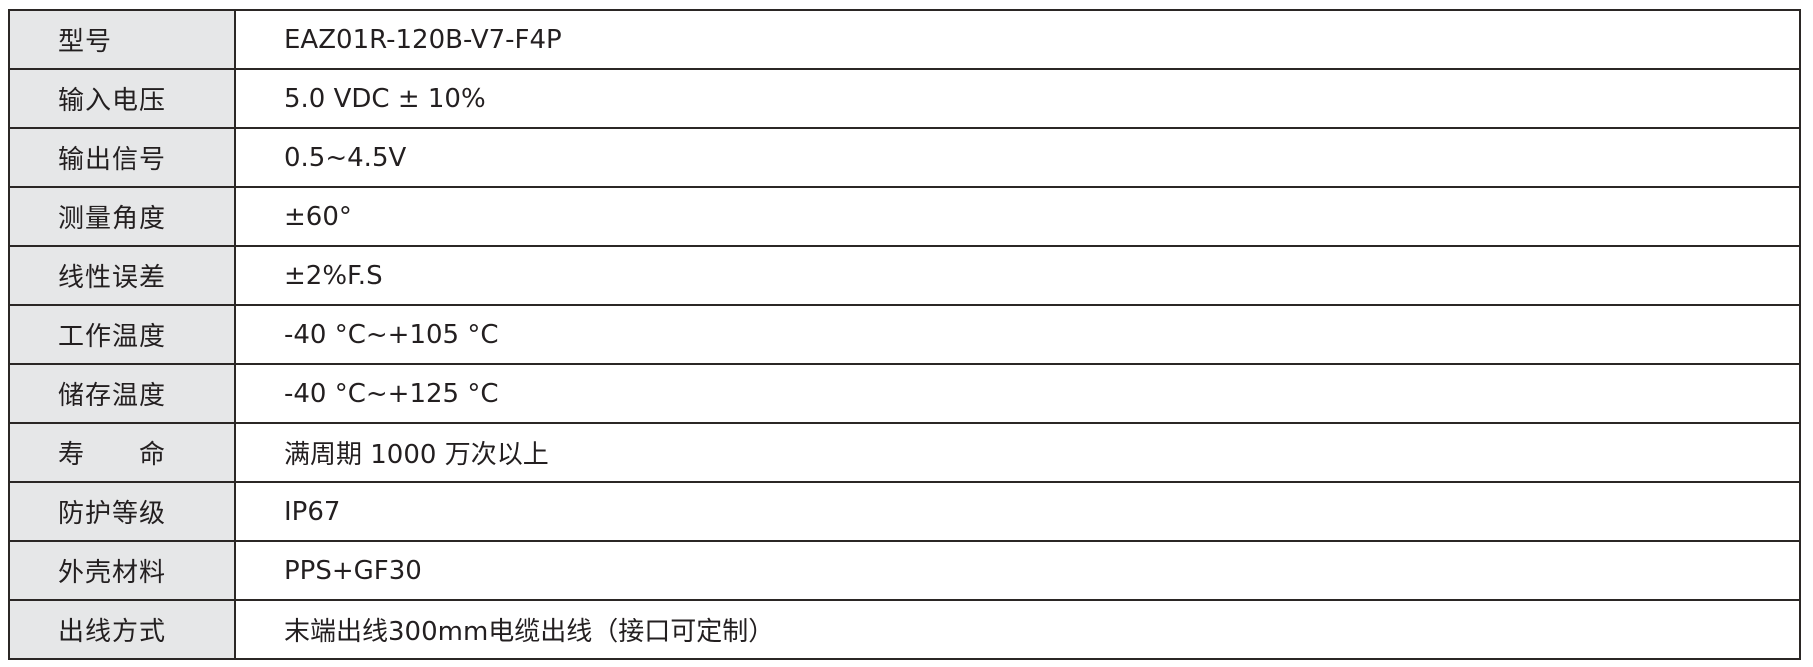  What do you see at coordinates (122, 570) in the screenshot?
I see `spec-label: 外壳材料` at bounding box center [122, 570].